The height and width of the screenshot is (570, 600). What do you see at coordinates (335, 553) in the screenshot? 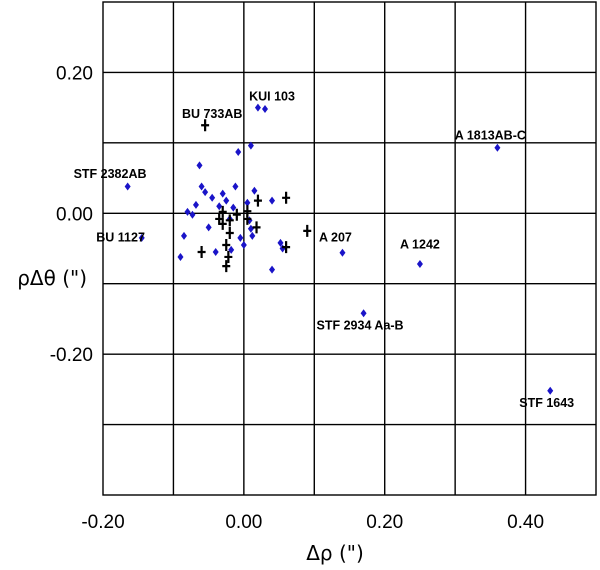
I see `x-axis-label: Δρ (")` at bounding box center [335, 553].